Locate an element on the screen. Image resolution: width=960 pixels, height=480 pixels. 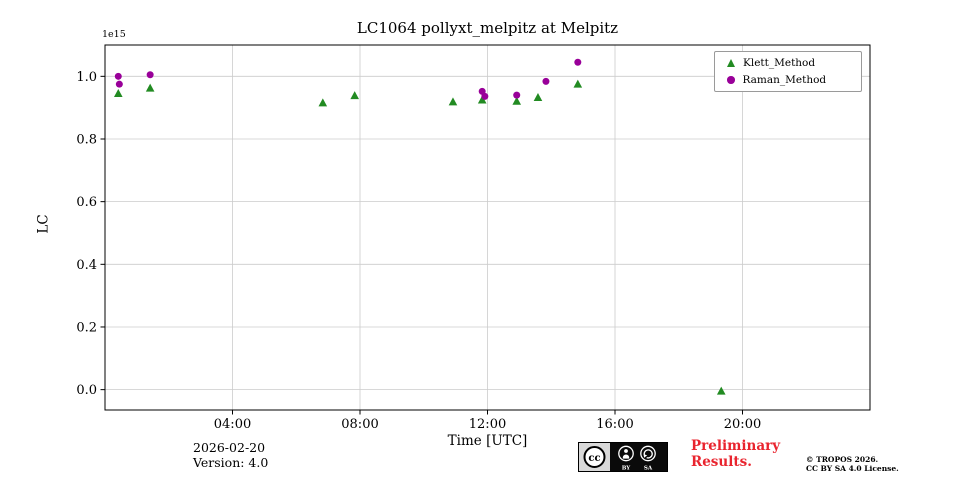
copyright-line1: © TROPOS 2026. is located at coordinates (842, 459).